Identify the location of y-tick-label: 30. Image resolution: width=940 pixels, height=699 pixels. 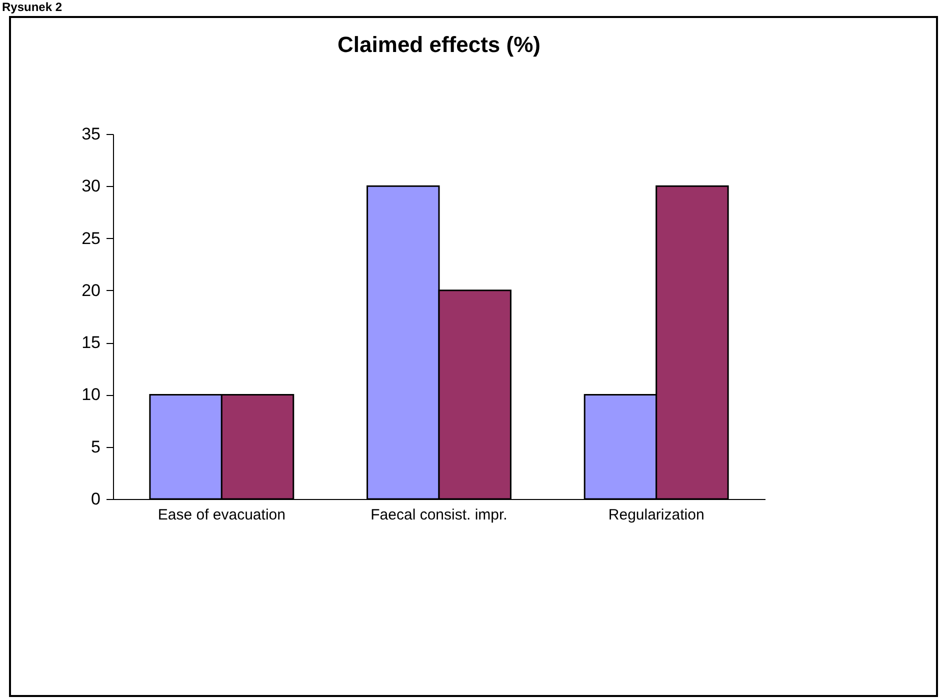
(91, 186).